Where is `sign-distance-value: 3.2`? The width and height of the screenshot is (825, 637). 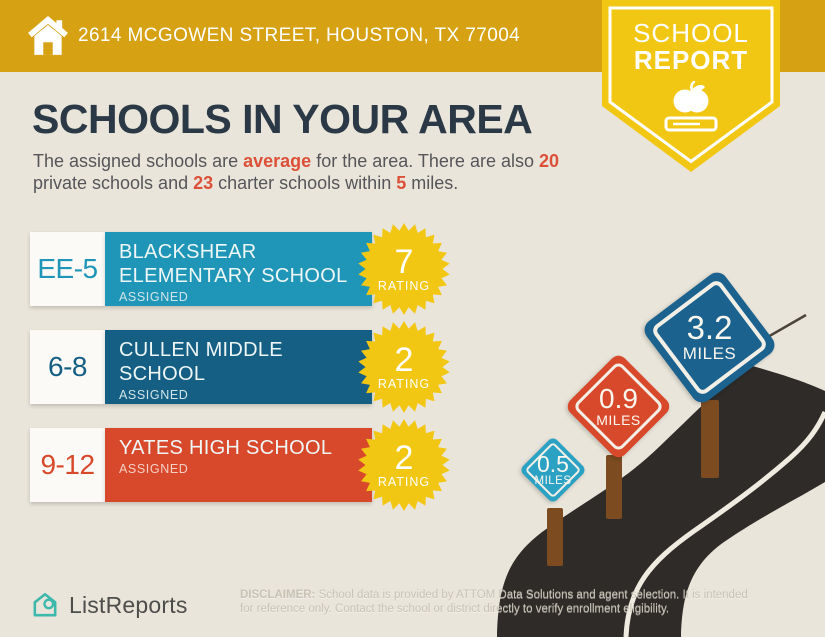 sign-distance-value: 3.2 is located at coordinates (709, 327).